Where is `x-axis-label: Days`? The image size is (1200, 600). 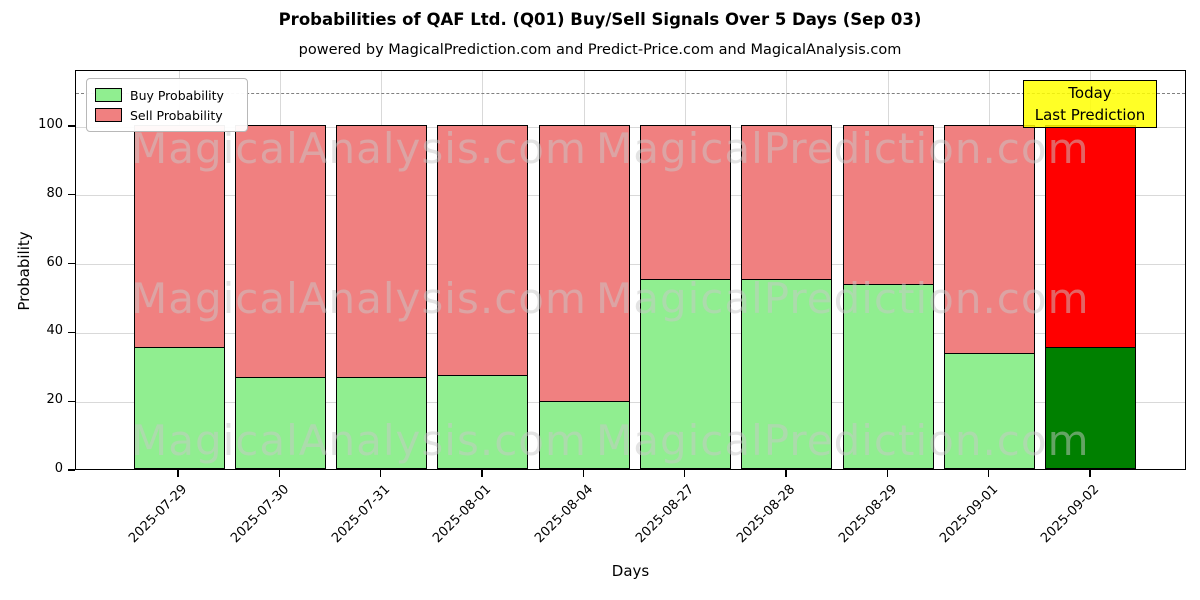 x-axis-label: Days is located at coordinates (630, 571).